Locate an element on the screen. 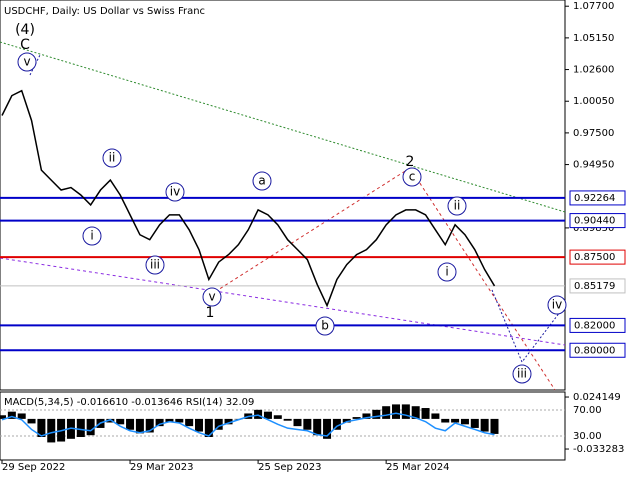 The width and height of the screenshot is (640, 484). y-tick-label: -0.033283 is located at coordinates (598, 449).